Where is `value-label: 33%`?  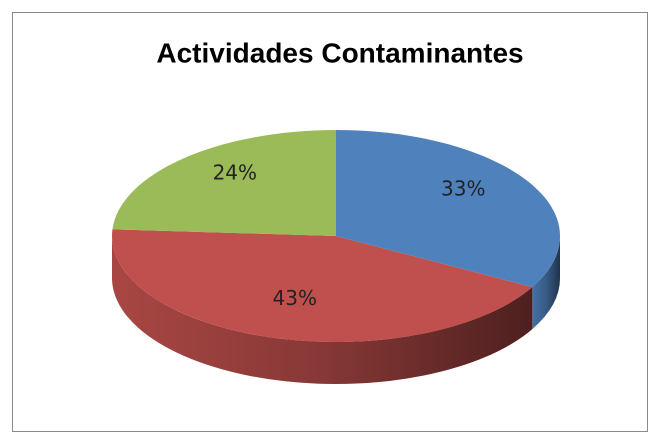 value-label: 33% is located at coordinates (463, 189).